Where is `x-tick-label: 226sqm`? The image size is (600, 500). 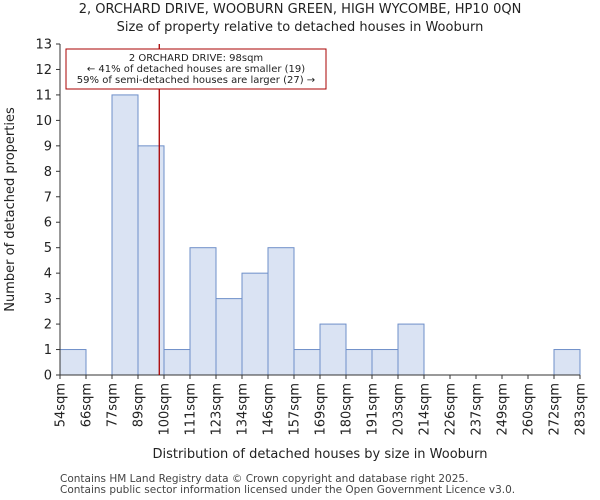
x-tick-label: 226sqm is located at coordinates (451, 409).